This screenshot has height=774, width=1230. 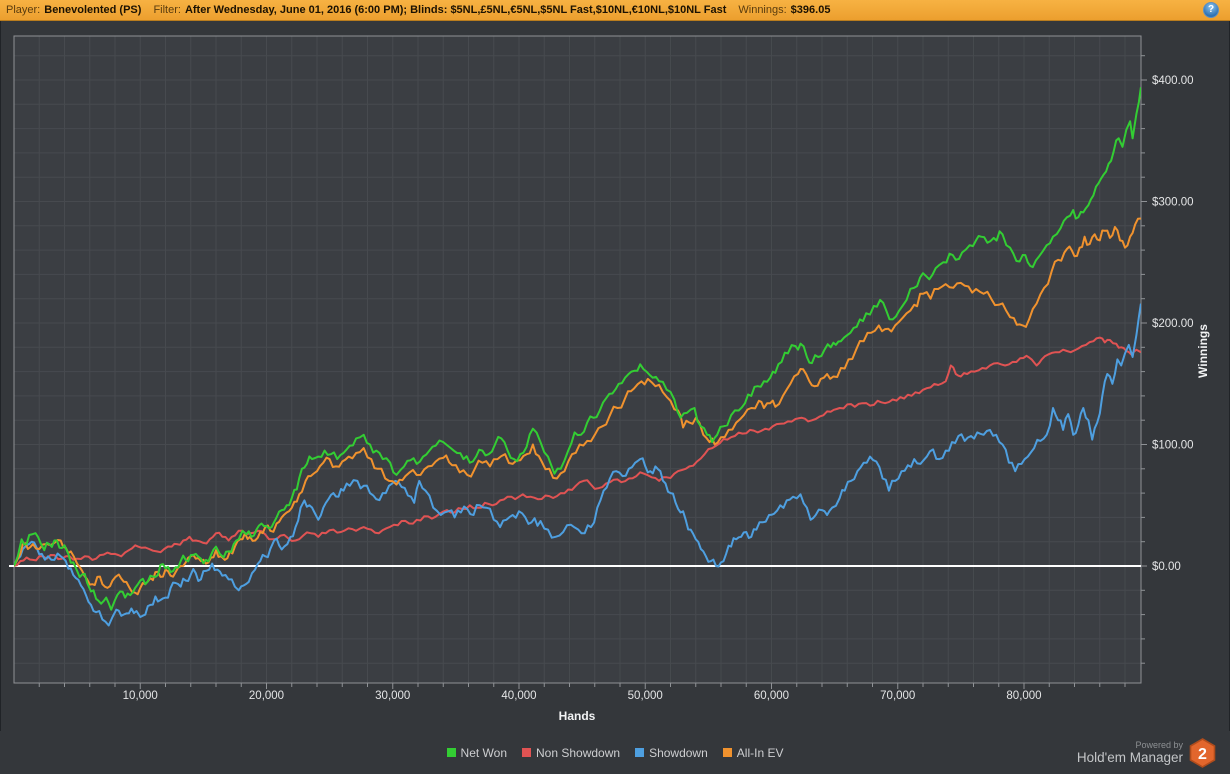 What do you see at coordinates (1173, 203) in the screenshot?
I see `y-tick-label: $300.00` at bounding box center [1173, 203].